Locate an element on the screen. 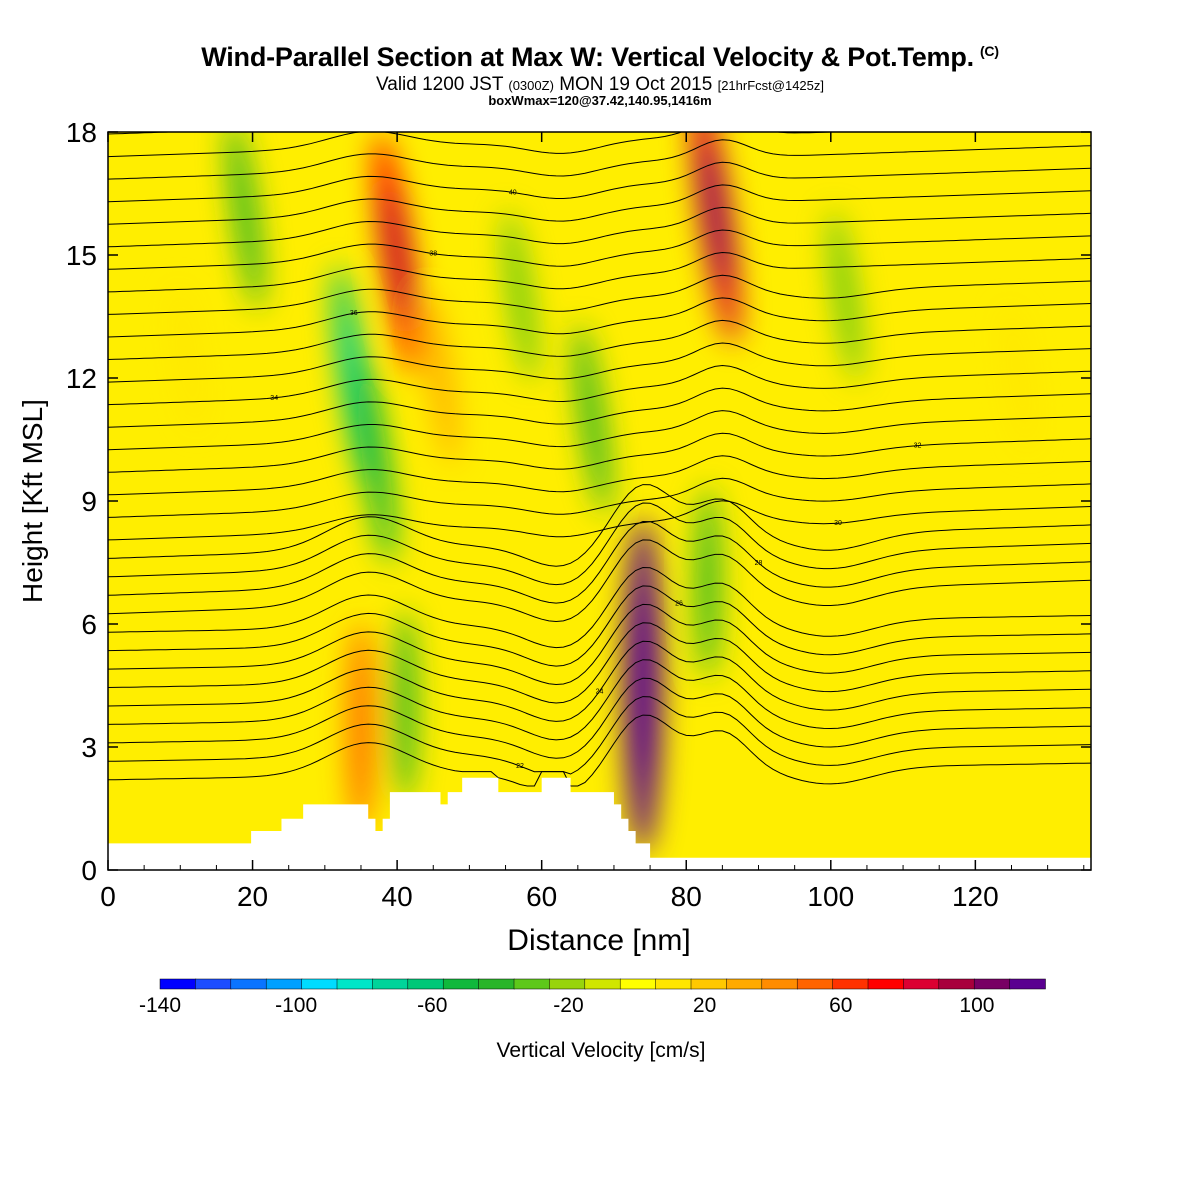  x-tick-label: 80 is located at coordinates (686, 896).